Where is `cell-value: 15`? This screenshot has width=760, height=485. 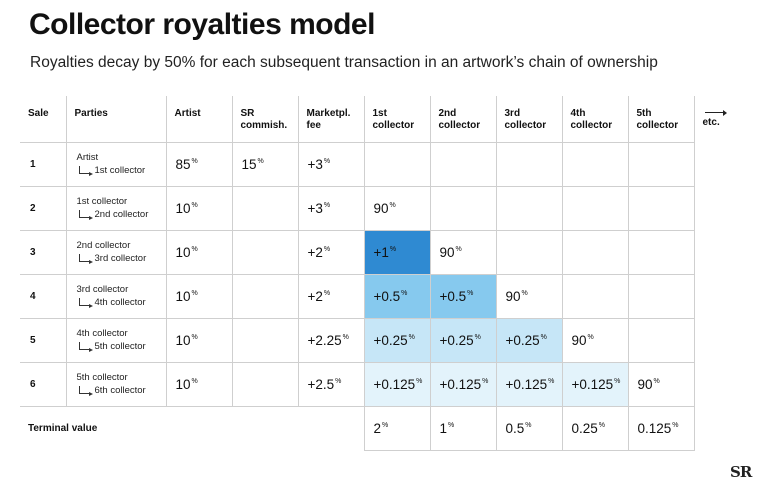 cell-value: 15 is located at coordinates (249, 164).